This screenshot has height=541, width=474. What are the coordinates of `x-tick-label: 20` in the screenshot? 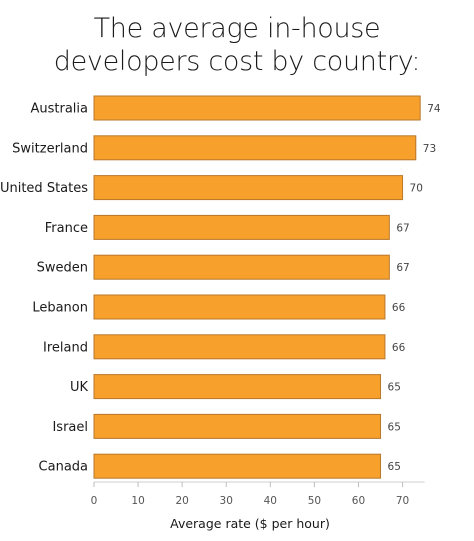 It's located at (181, 501).